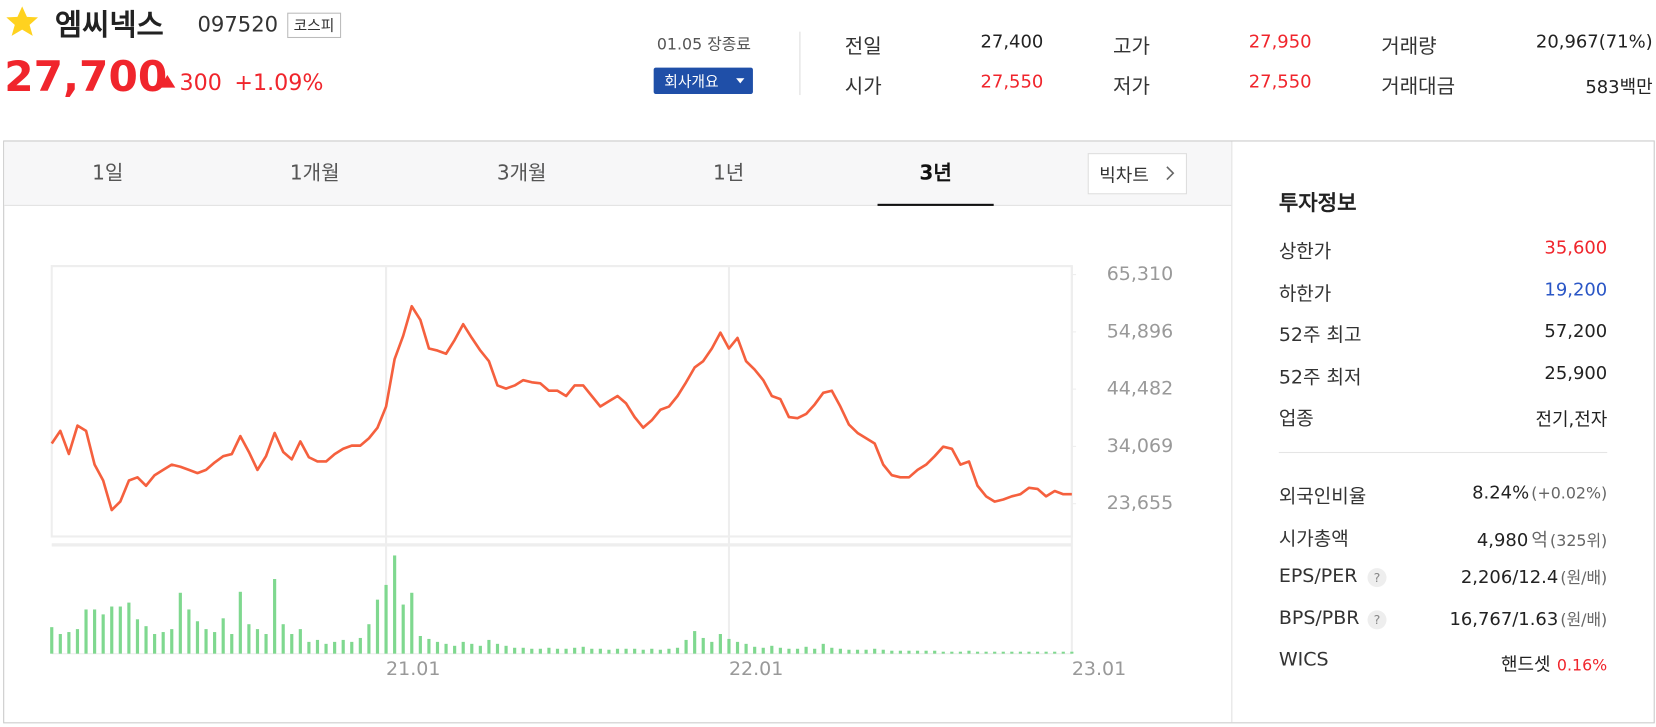  Describe the element at coordinates (1571, 420) in the screenshot. I see `value: 전기,전자` at that location.